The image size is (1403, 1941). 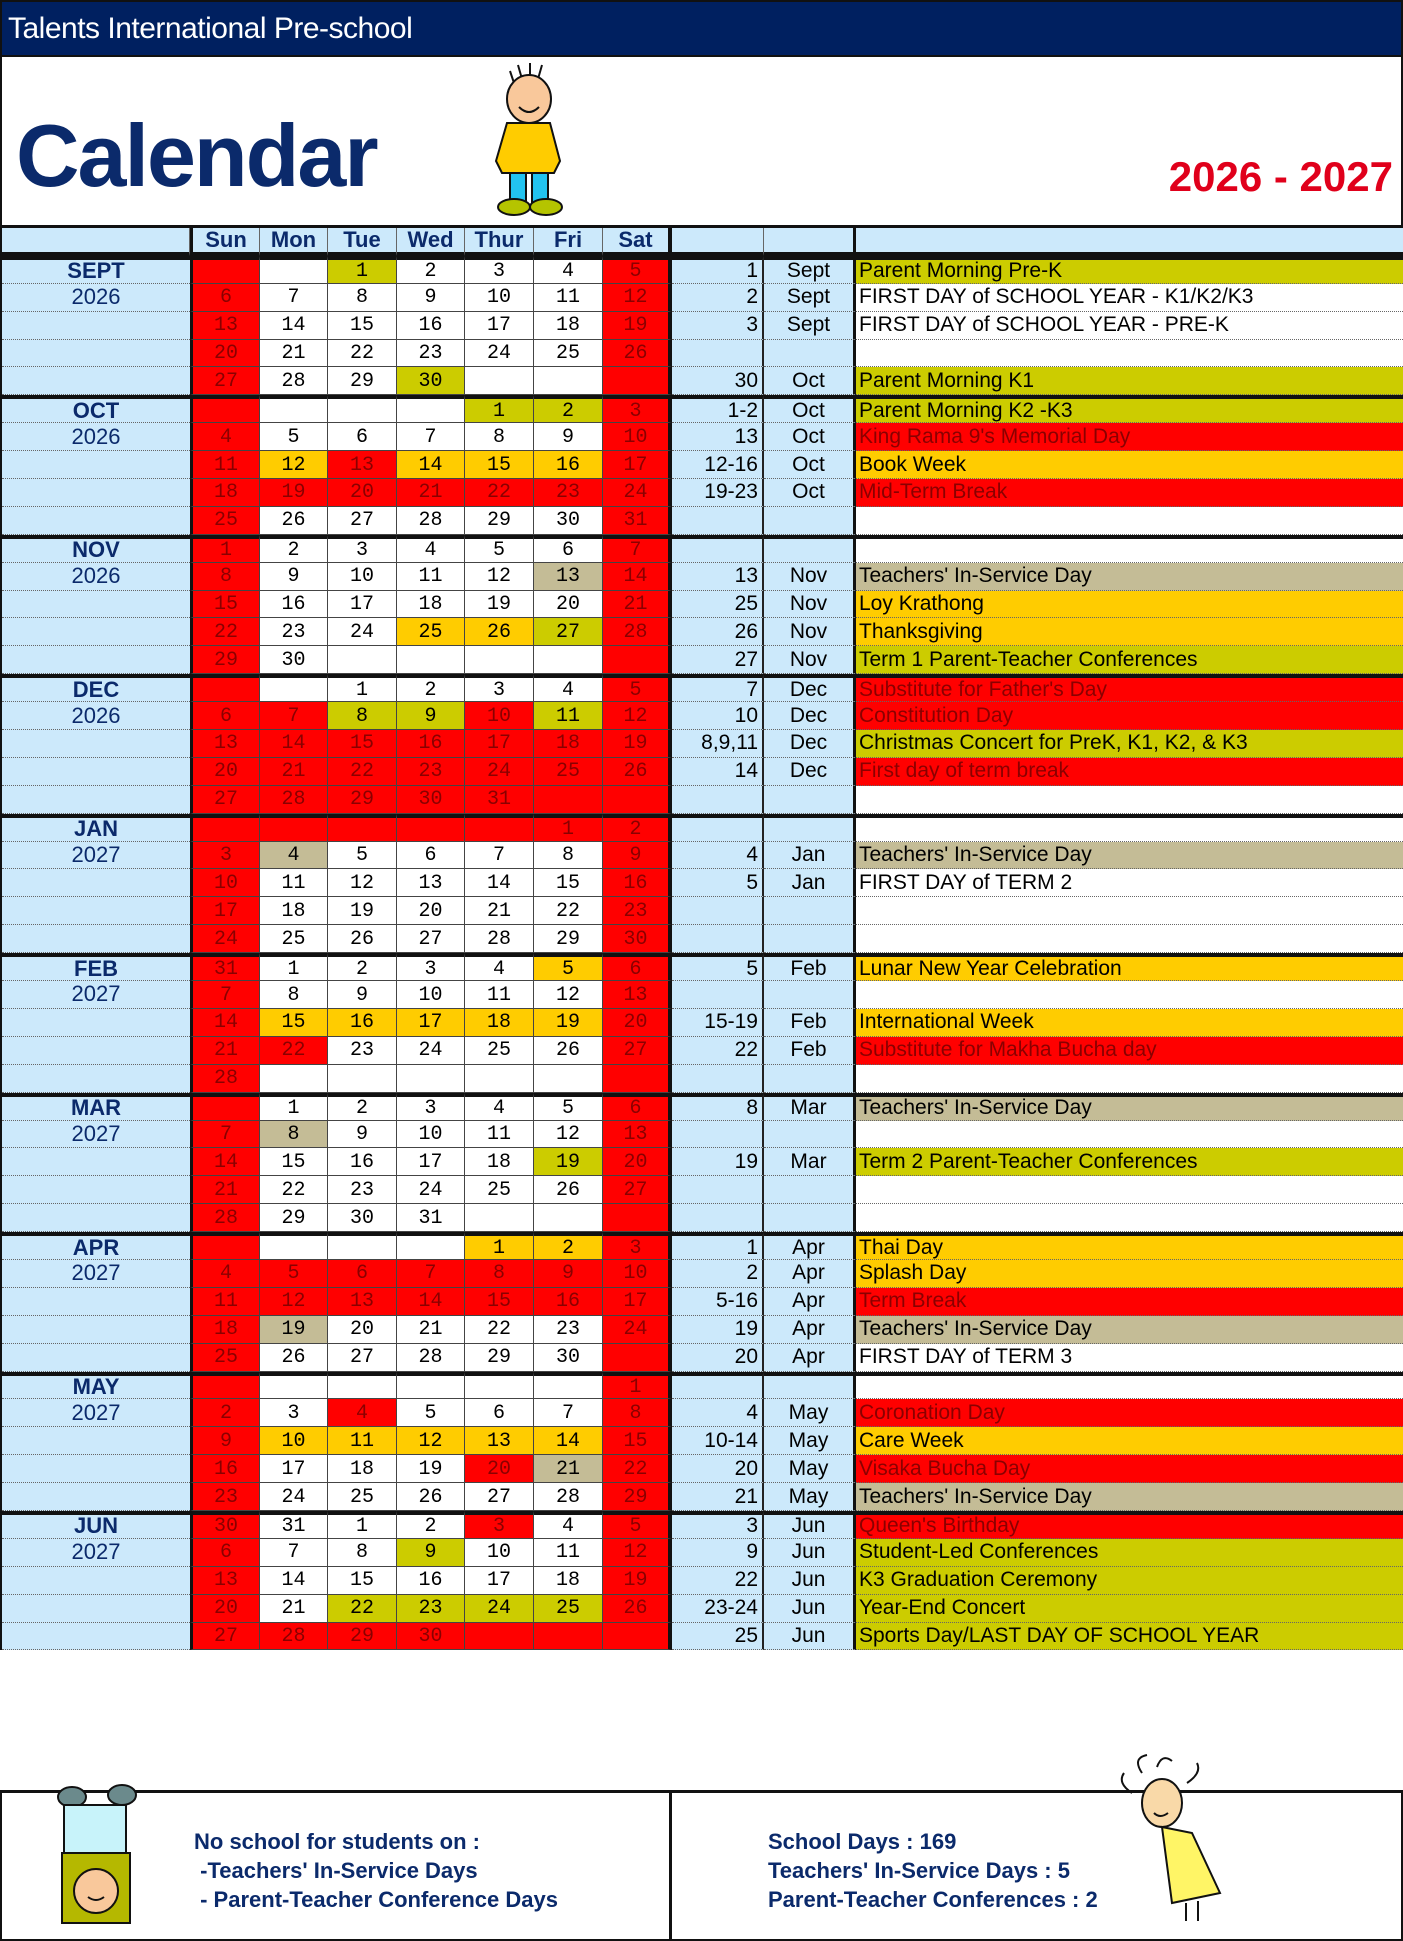 I want to click on day-number-wrap: r:15, so click(x=635, y=1440).